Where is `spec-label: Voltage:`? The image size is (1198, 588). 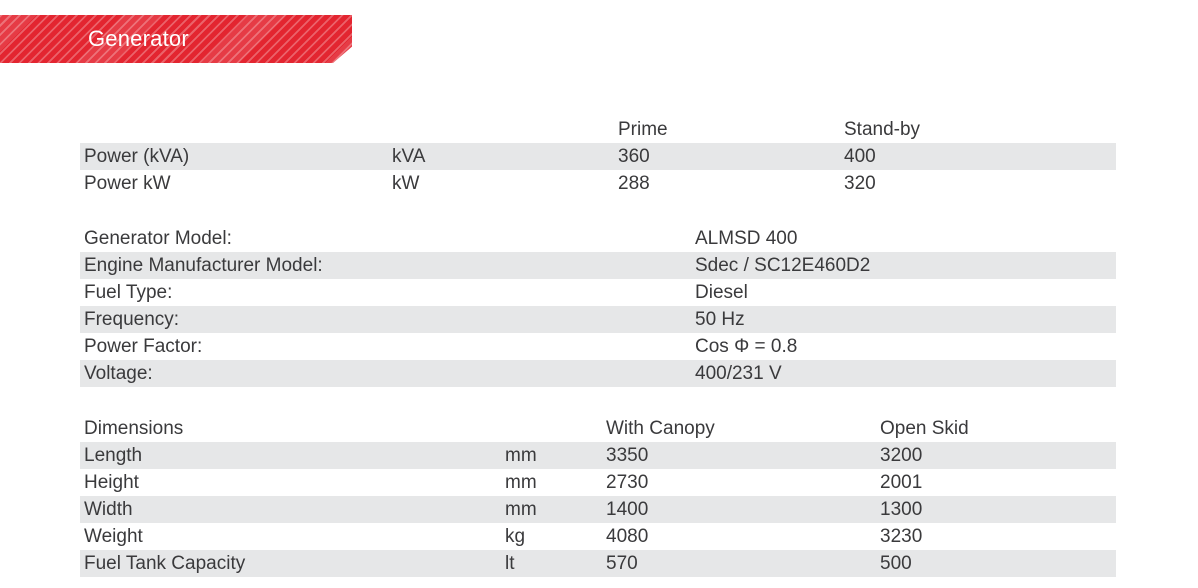 spec-label: Voltage: is located at coordinates (118, 373).